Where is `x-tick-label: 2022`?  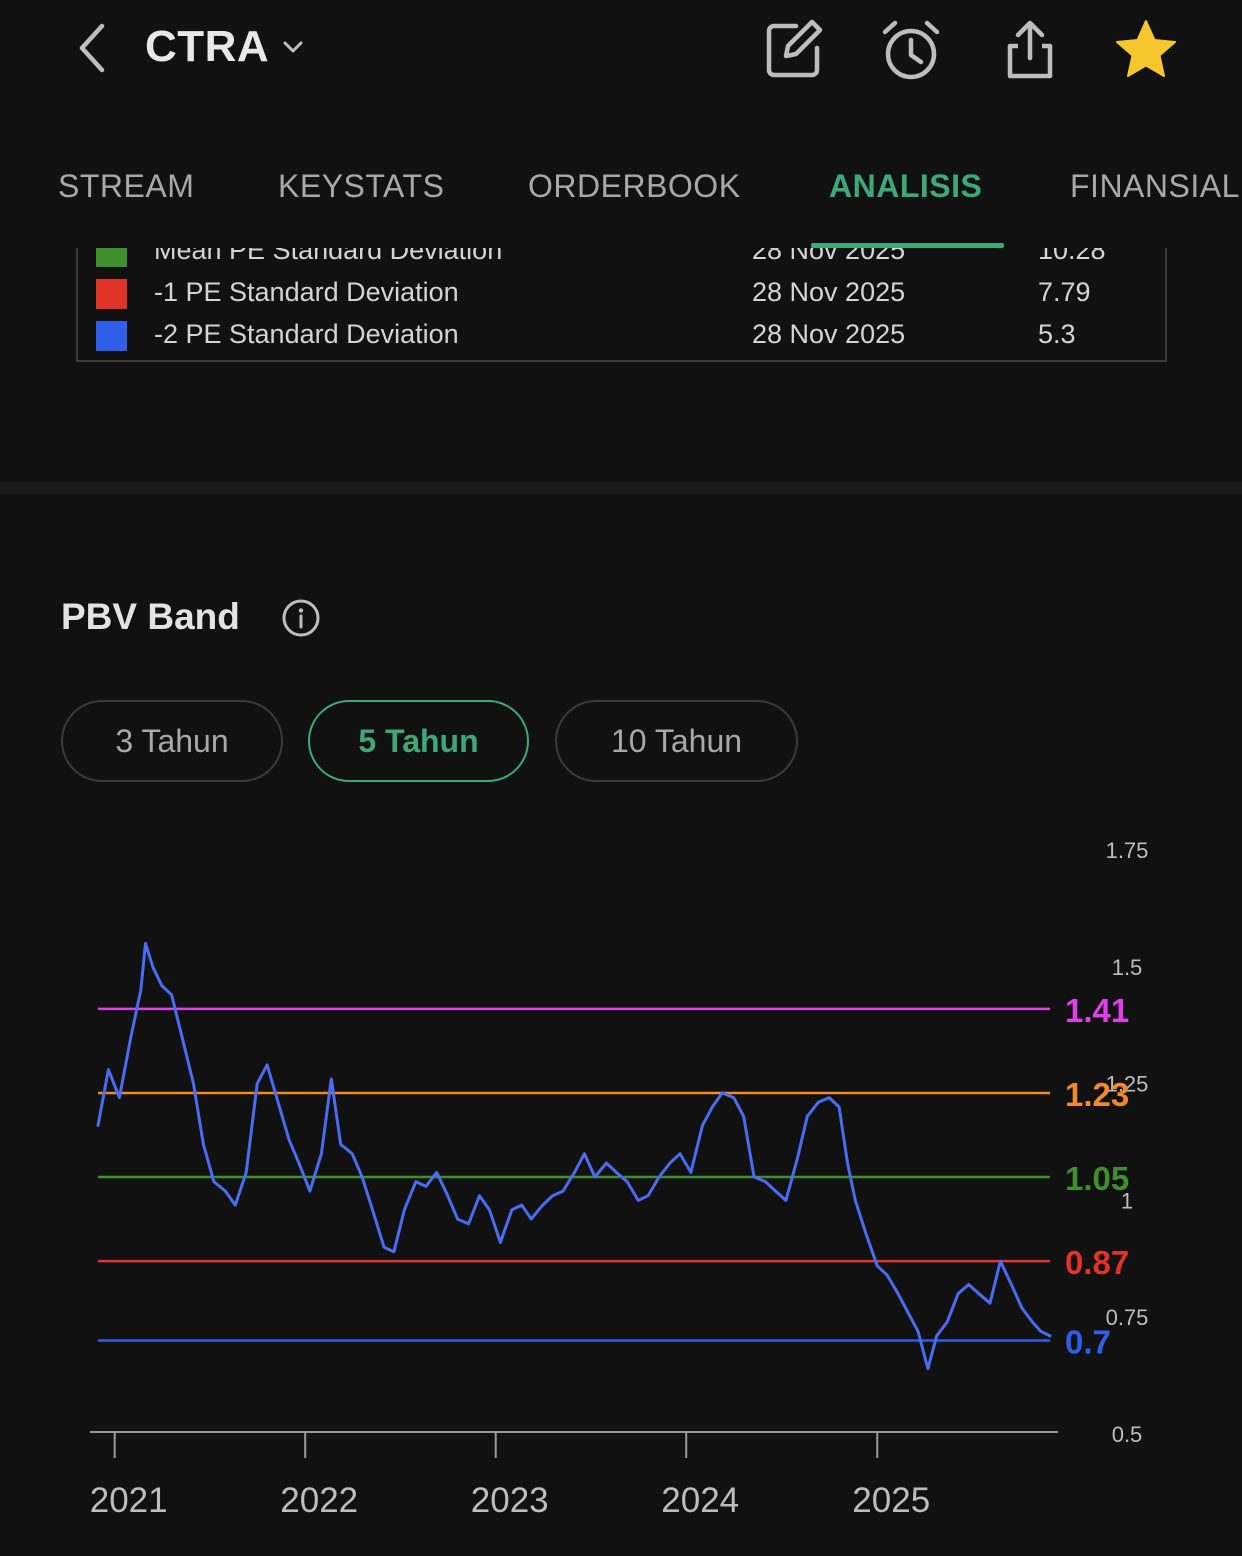
x-tick-label: 2022 is located at coordinates (319, 1500).